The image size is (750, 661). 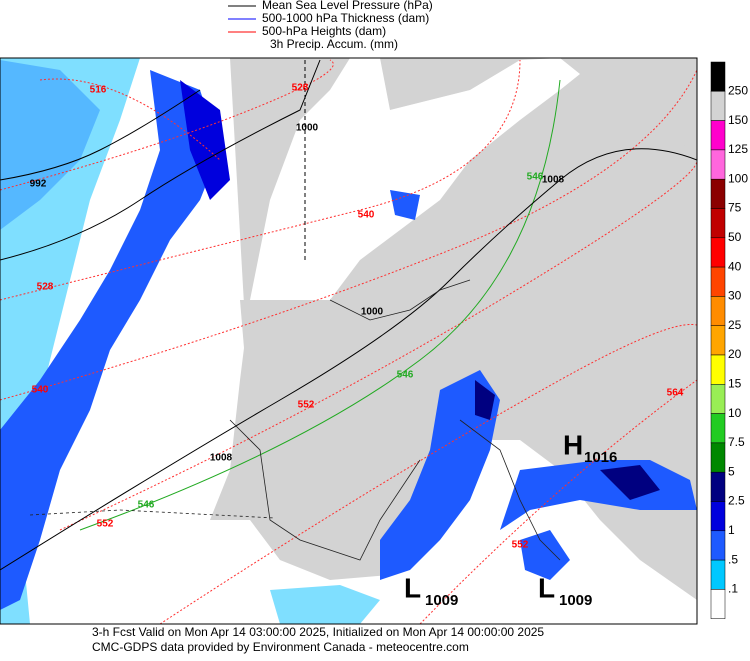 What do you see at coordinates (324, 31) in the screenshot?
I see `legend-label: 500-hPa Heights (dam)` at bounding box center [324, 31].